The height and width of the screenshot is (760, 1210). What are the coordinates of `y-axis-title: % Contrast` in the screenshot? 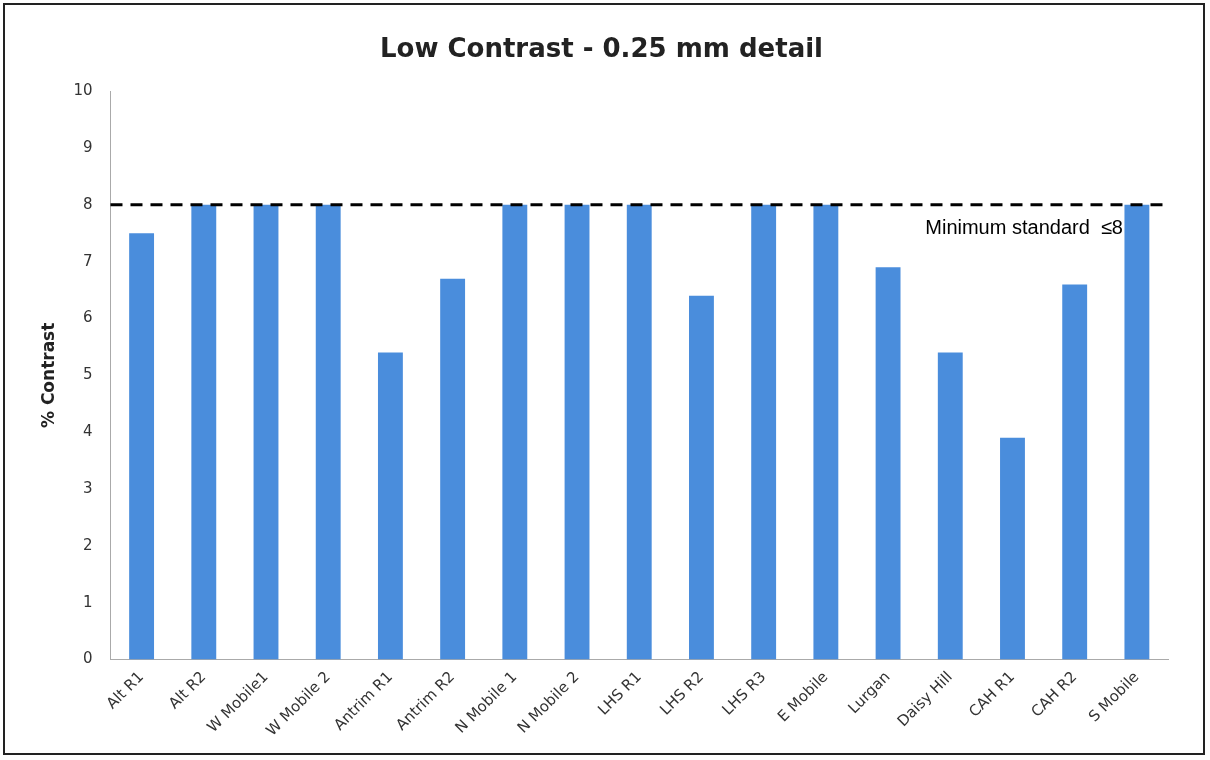 It's located at (47, 375).